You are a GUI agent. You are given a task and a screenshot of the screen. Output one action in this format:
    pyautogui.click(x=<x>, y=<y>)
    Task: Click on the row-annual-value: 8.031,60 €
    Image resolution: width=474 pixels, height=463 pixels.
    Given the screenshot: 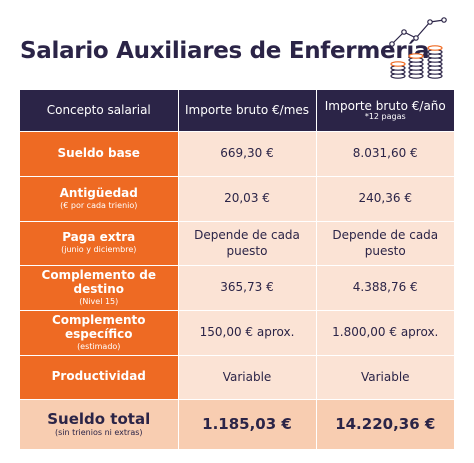 What is the action you would take?
    pyautogui.click(x=385, y=154)
    